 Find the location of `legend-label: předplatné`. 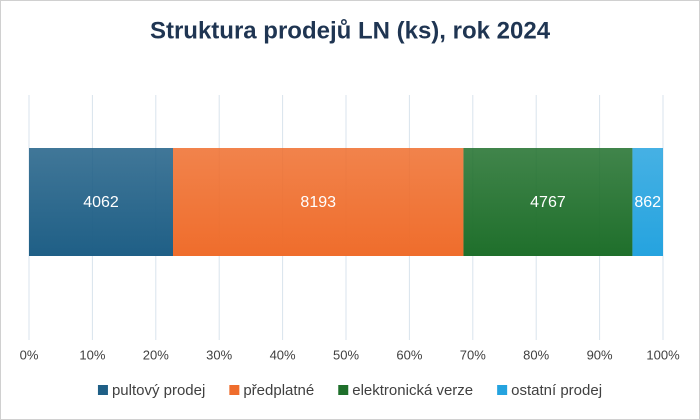

legend-label: předplatné is located at coordinates (278, 390).